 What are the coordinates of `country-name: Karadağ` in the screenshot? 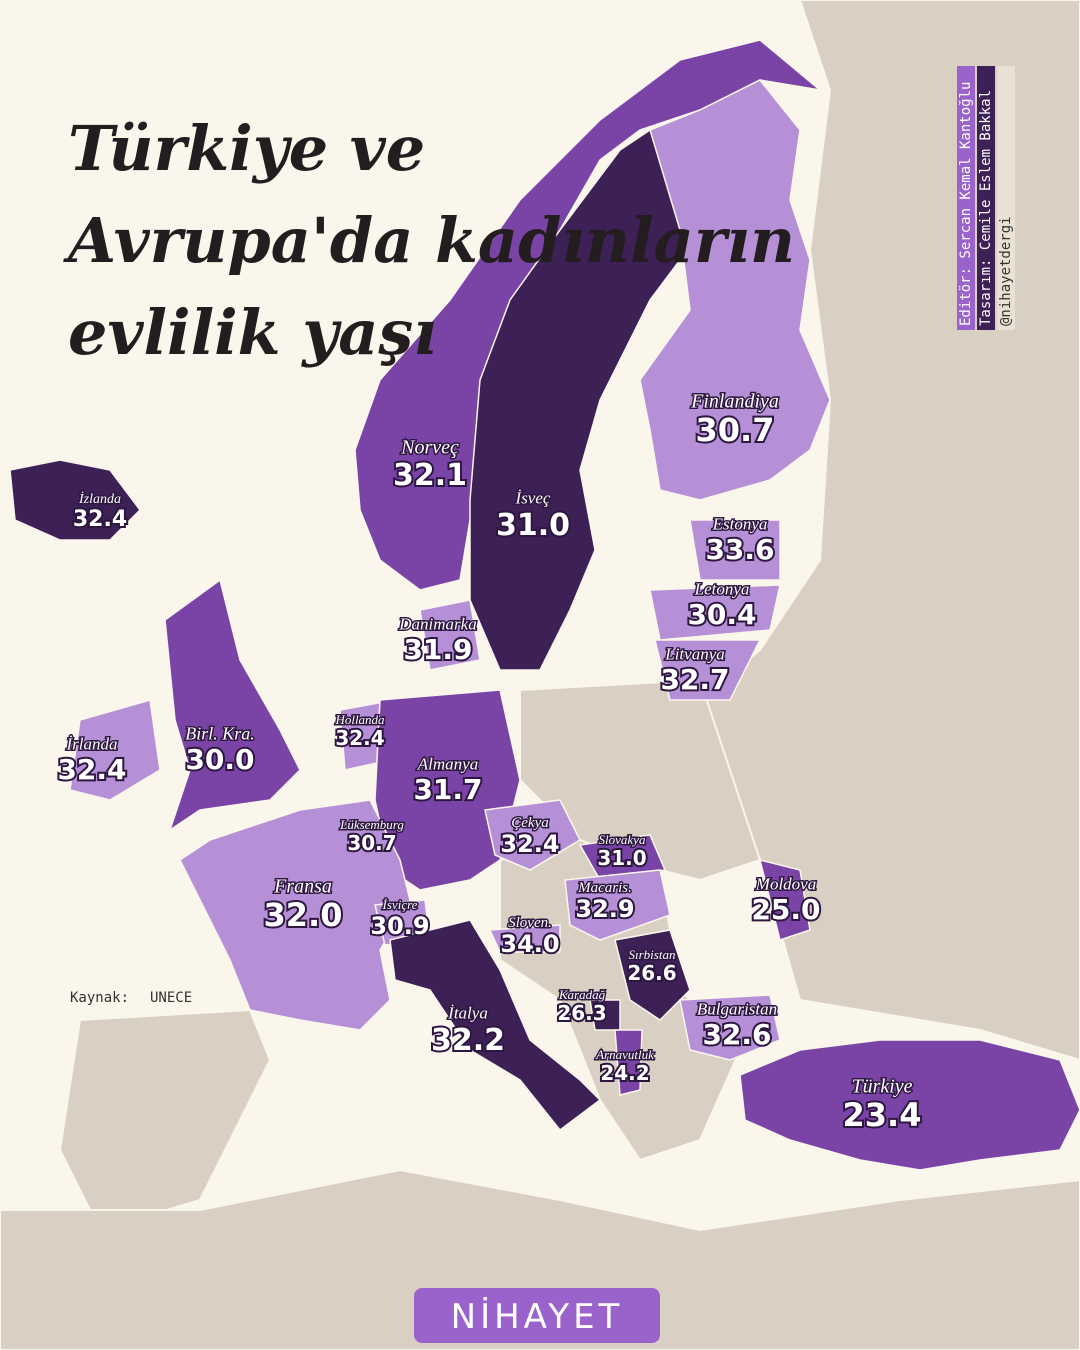 It's located at (582, 994).